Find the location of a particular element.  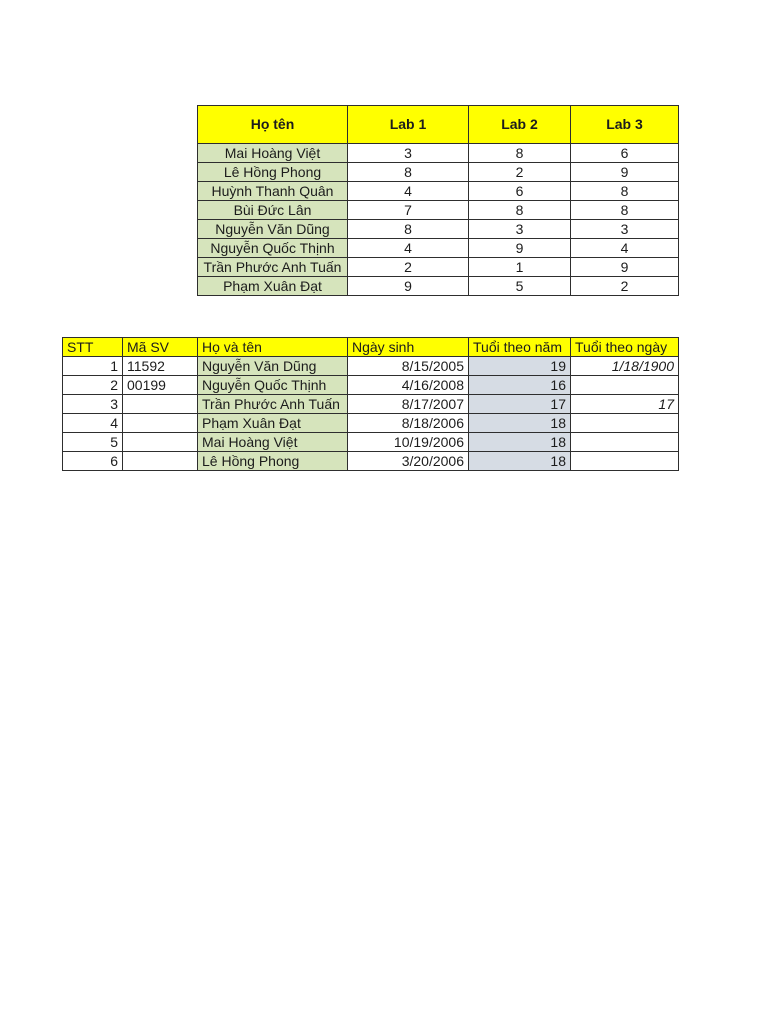

lab3-score-cell: 4 is located at coordinates (624, 248).